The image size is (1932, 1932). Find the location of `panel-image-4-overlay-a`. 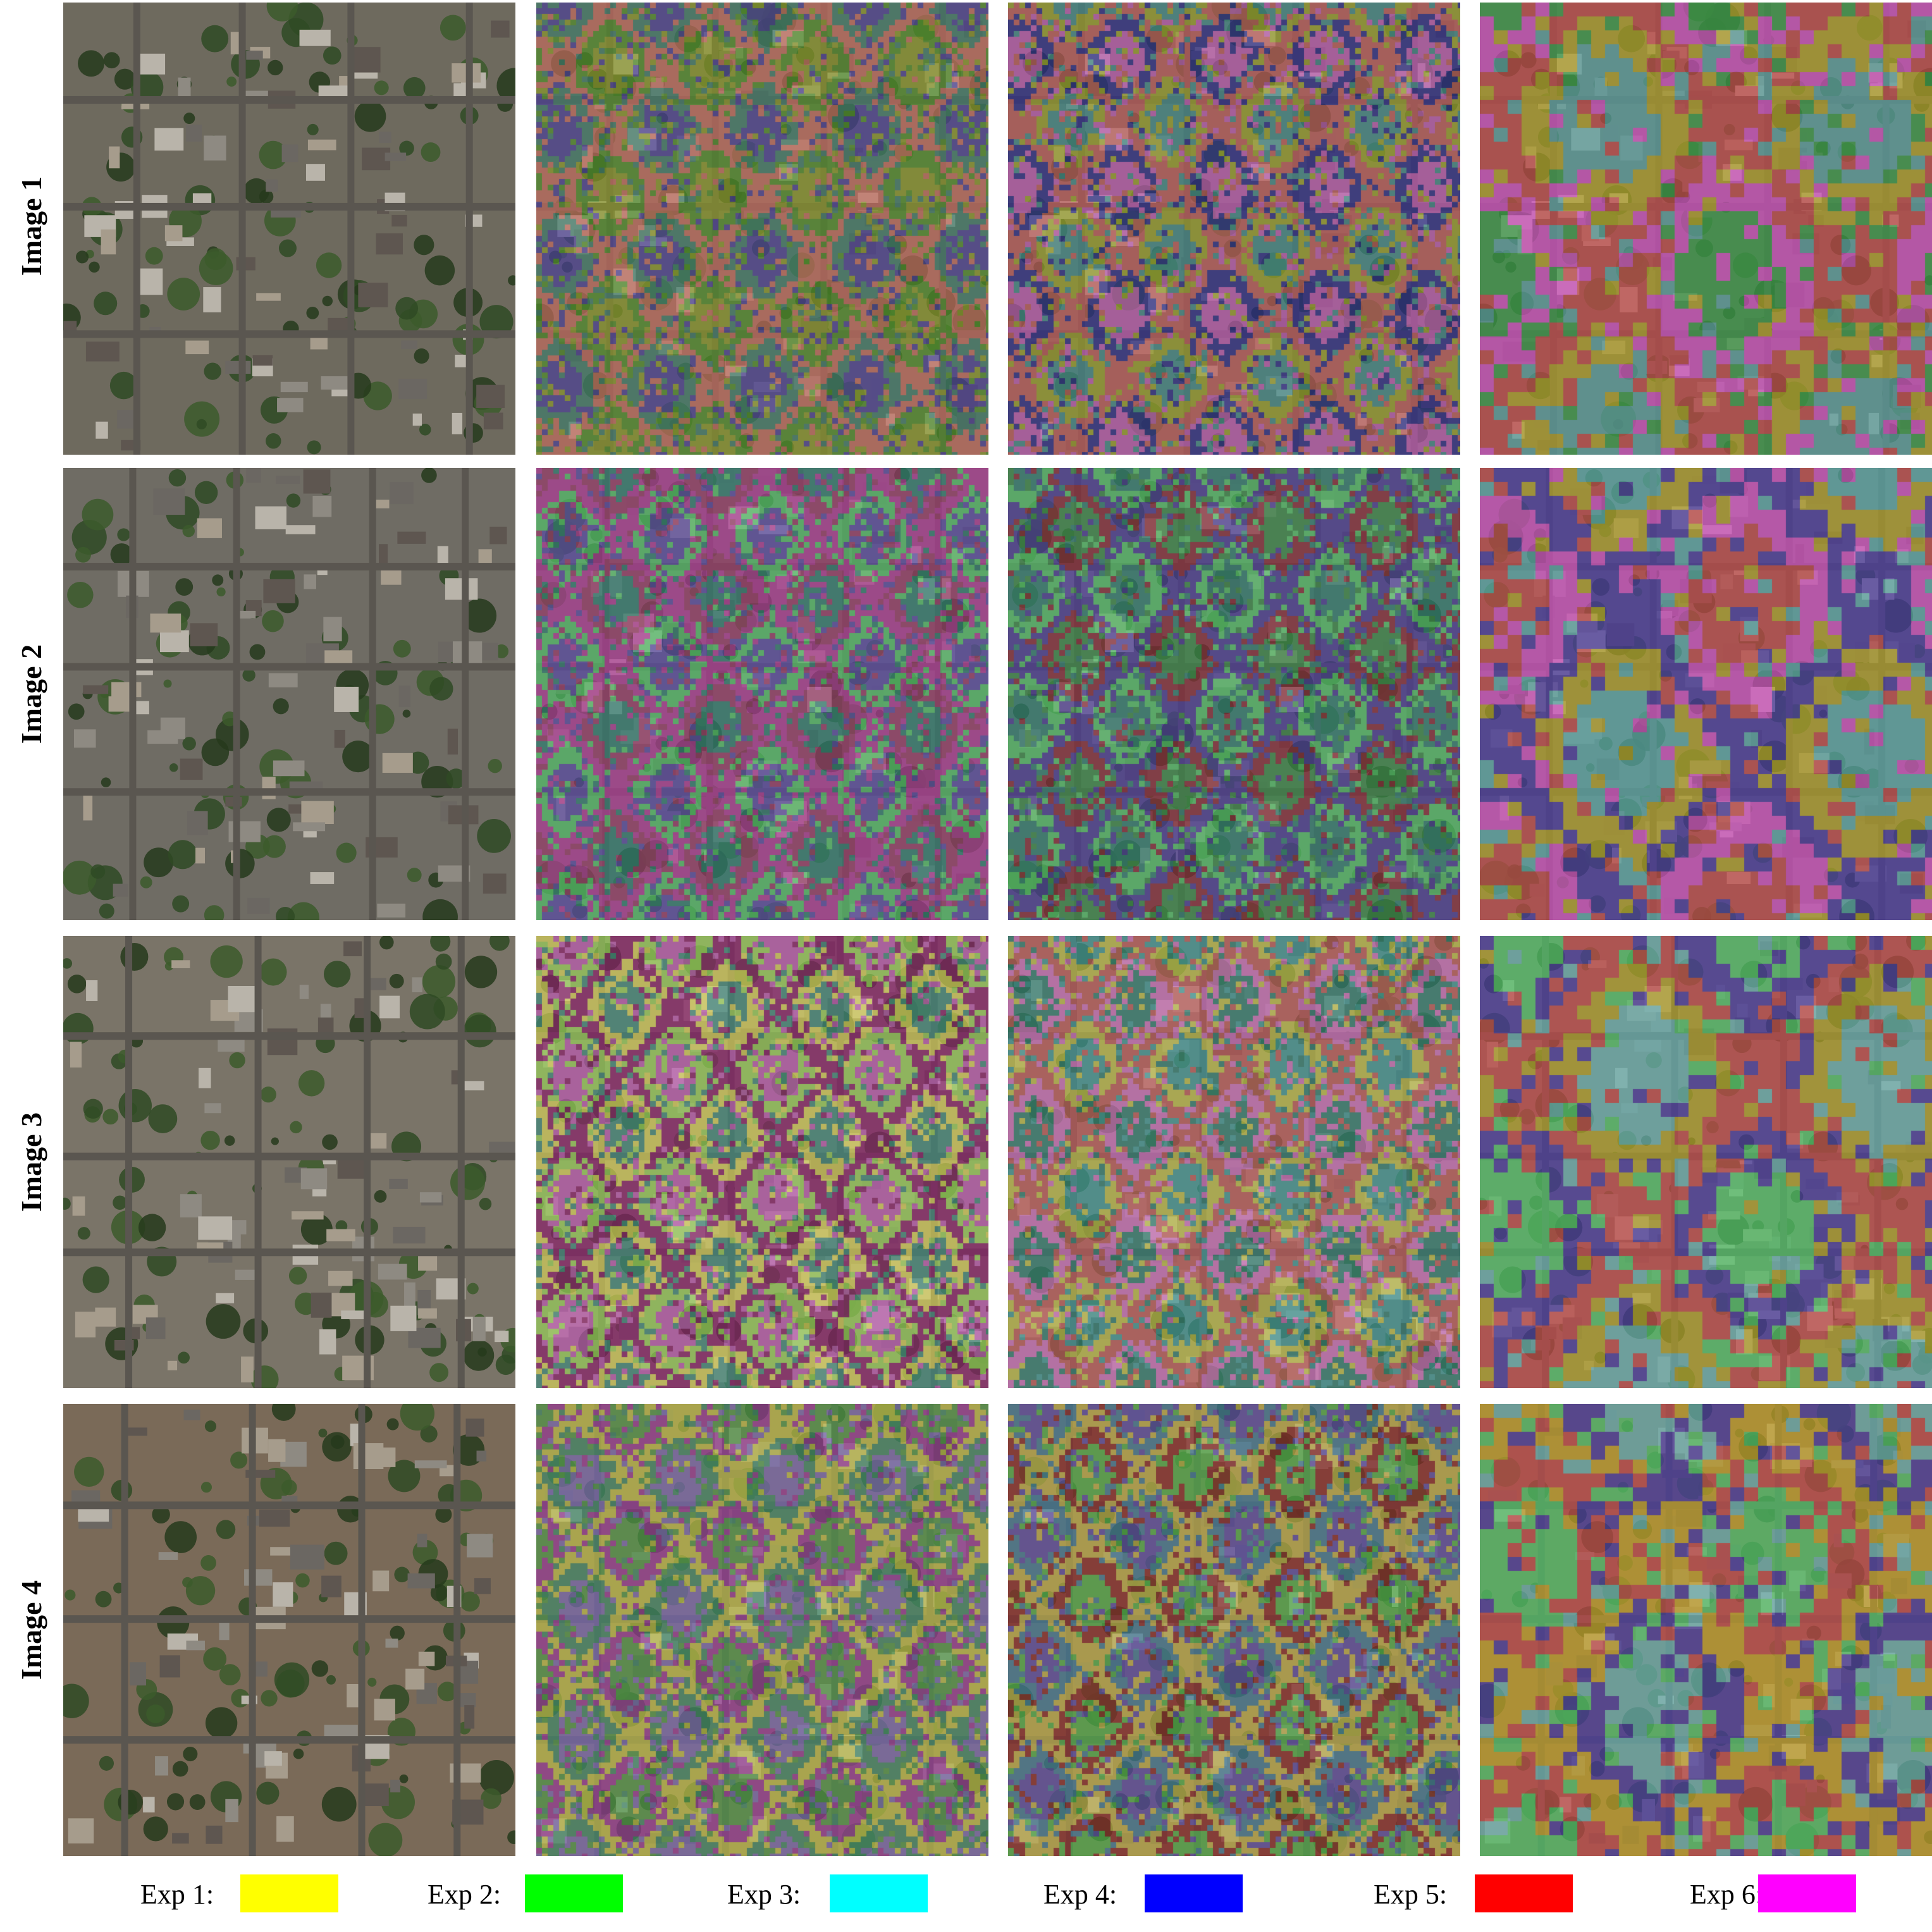

panel-image-4-overlay-a is located at coordinates (762, 1630).